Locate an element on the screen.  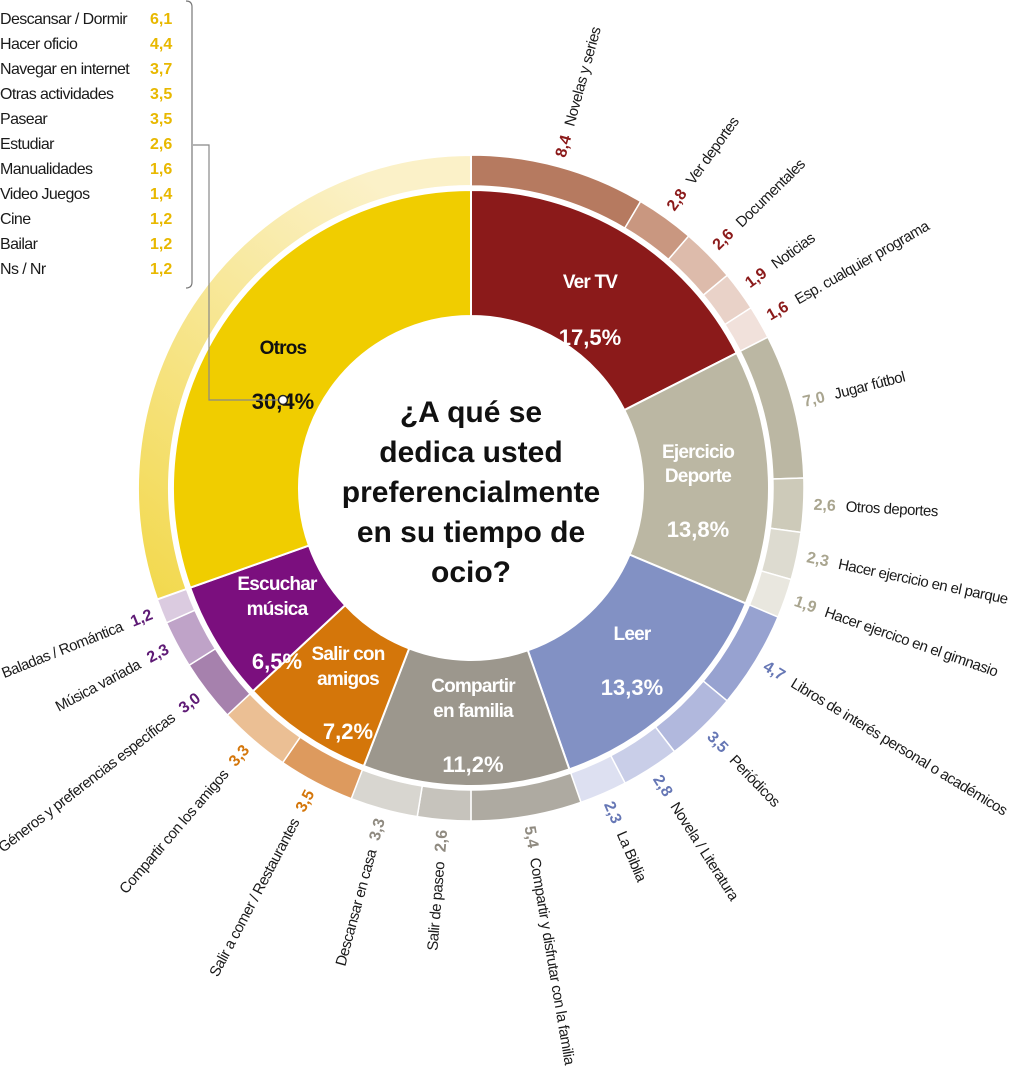
outer-label: 2,6 Otros deportes is located at coordinates (875, 509).